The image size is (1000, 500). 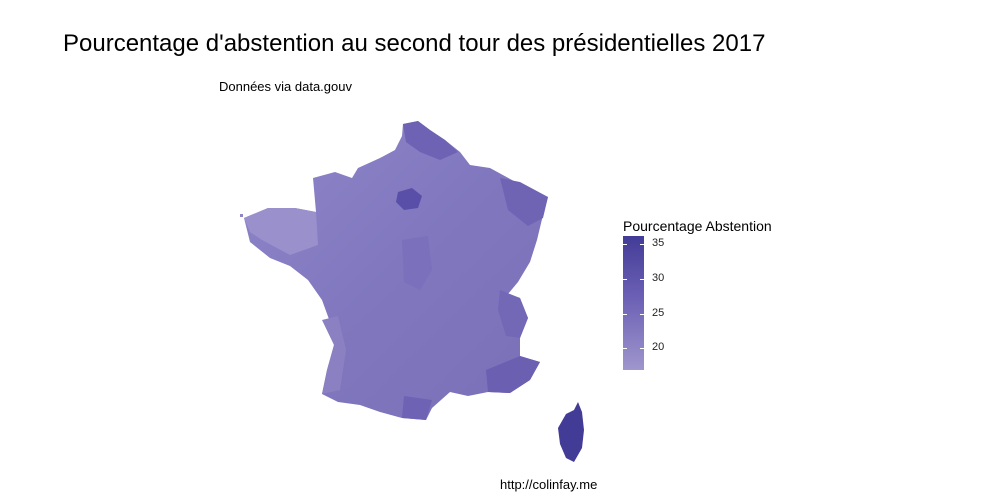 I want to click on chart-caption: http://colinfay.me, so click(x=549, y=484).